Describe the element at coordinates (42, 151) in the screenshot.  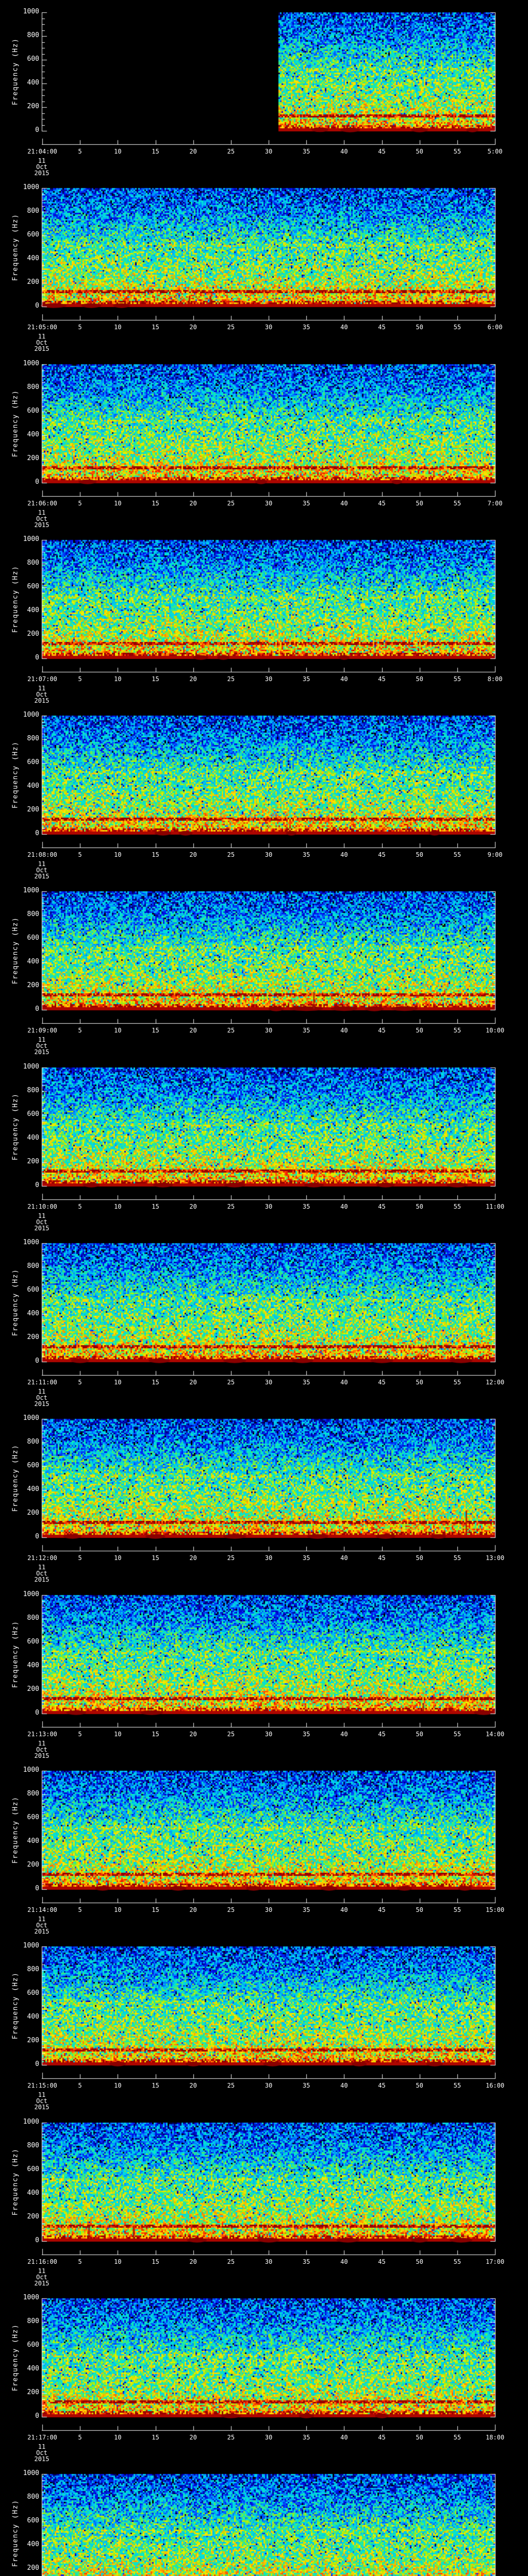
I see `start-time-label: 21:04:00` at that location.